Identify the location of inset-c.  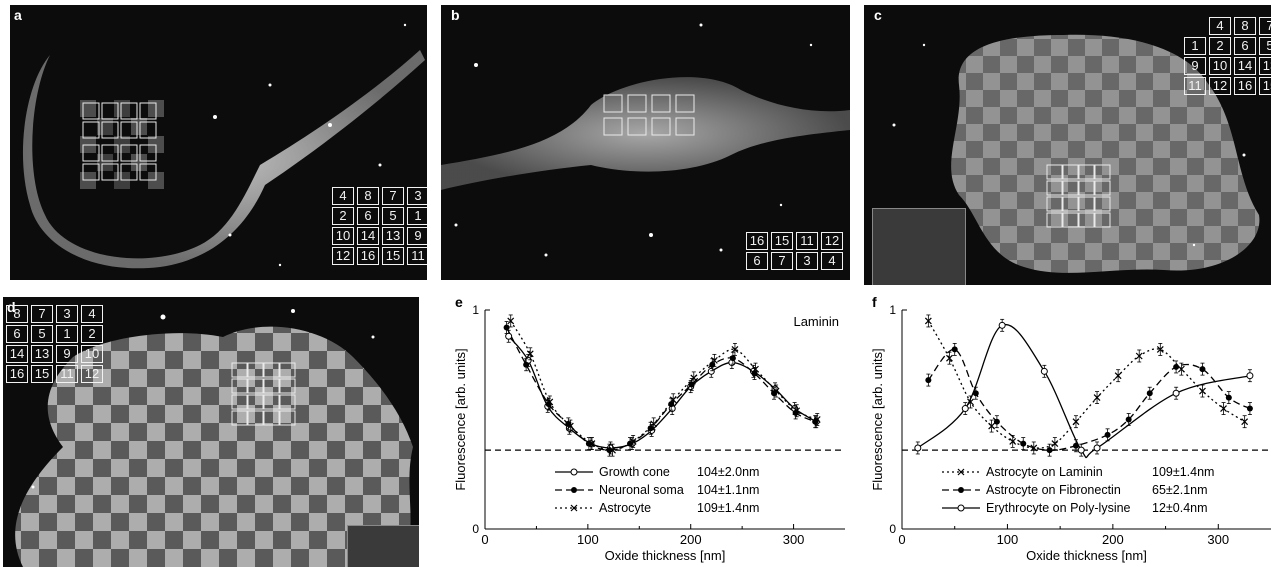
(919, 246).